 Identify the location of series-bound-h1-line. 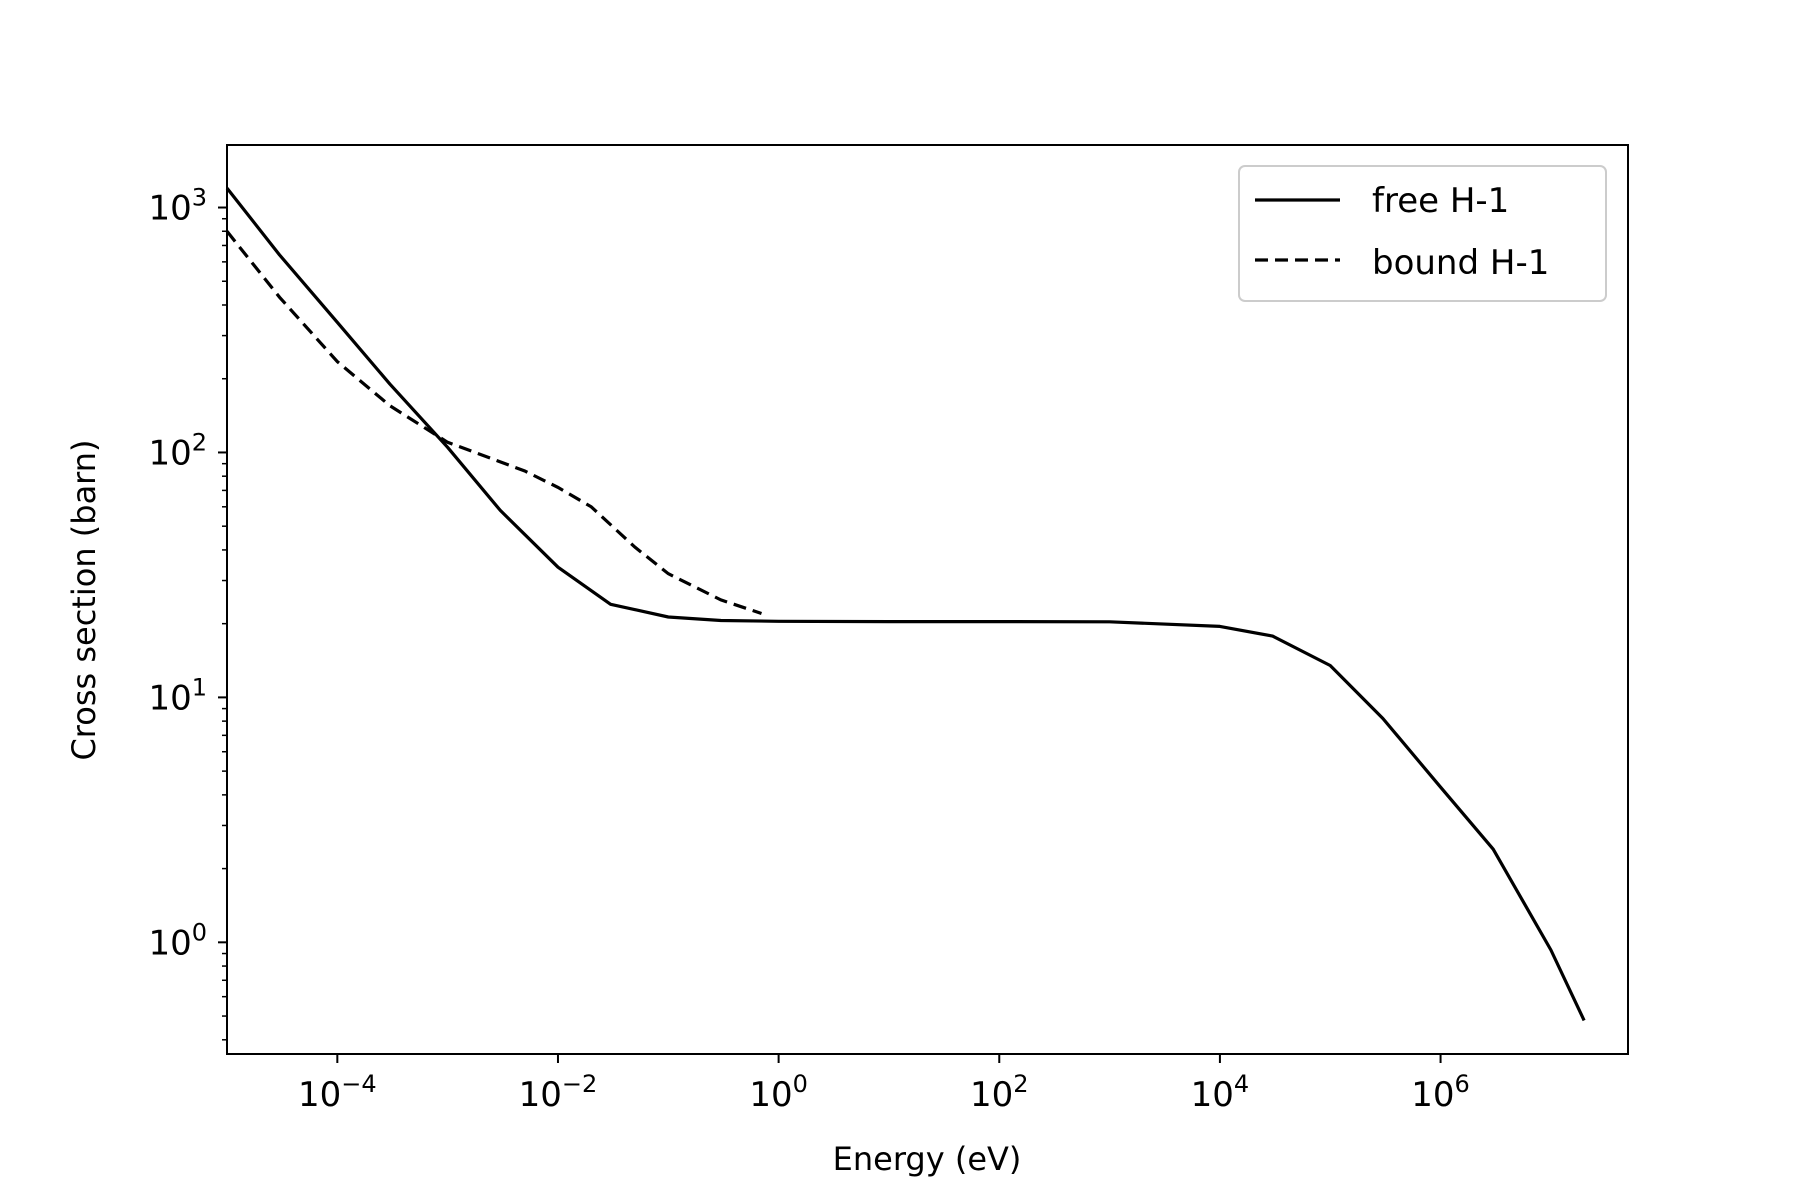
(494, 423).